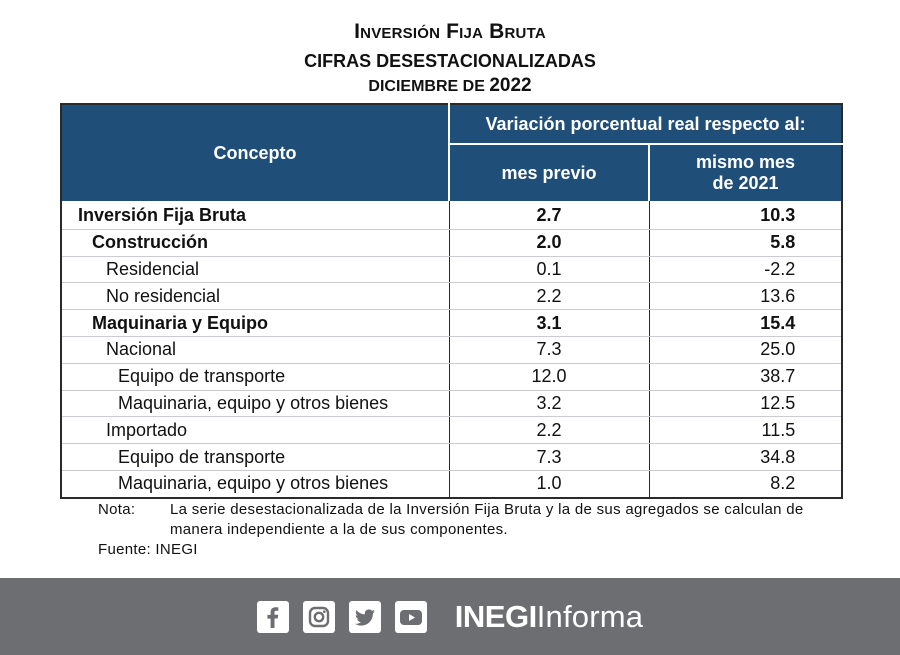 This screenshot has width=900, height=655. I want to click on header-same-month: mismo mes de 2021, so click(745, 172).